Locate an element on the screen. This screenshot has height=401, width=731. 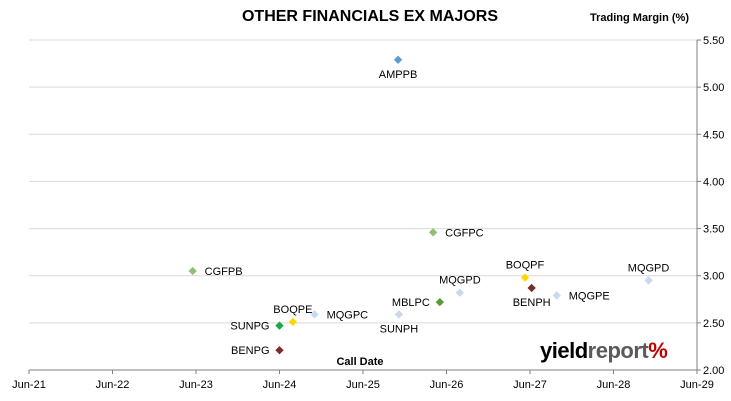
x-tick-label: Jun-29 is located at coordinates (697, 385).